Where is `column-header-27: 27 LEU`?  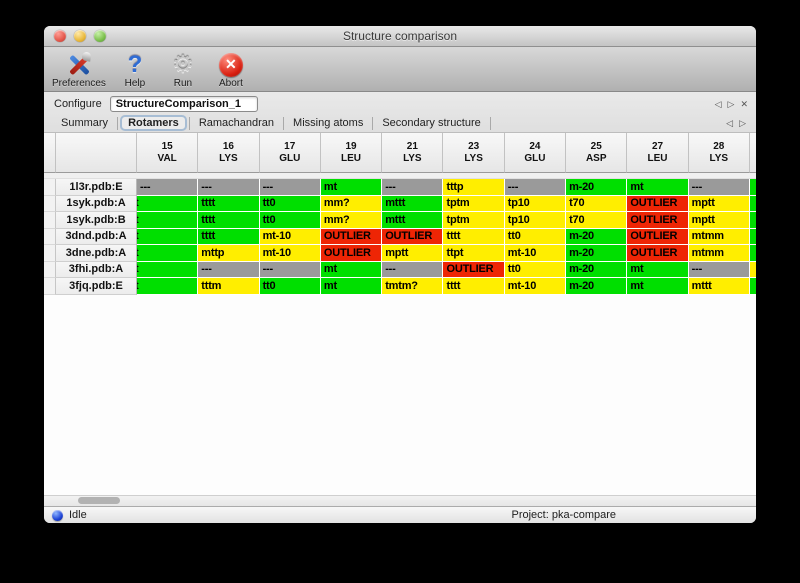
column-header-27: 27 LEU is located at coordinates (658, 153).